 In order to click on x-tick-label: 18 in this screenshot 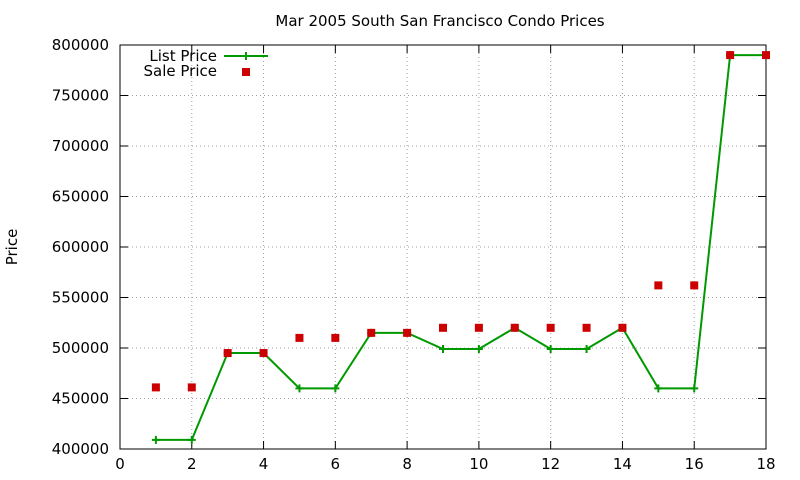, I will do `click(765, 464)`.